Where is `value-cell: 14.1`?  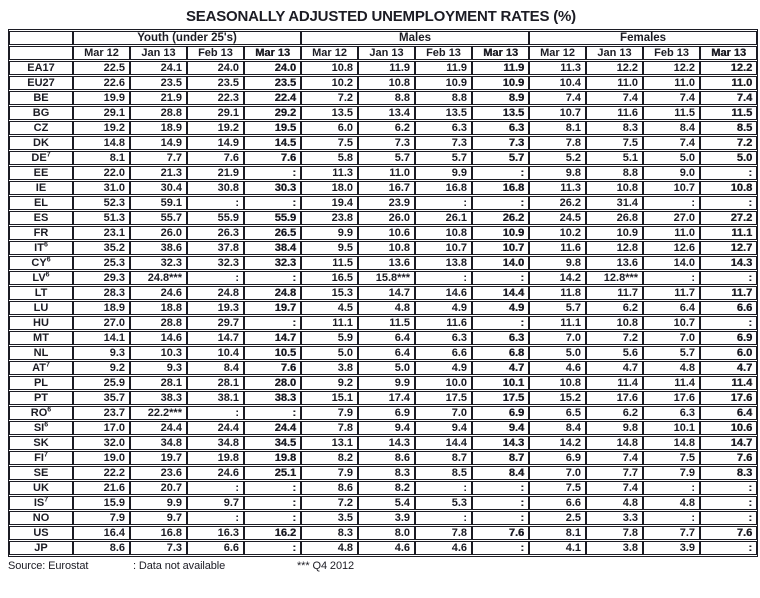
value-cell: 14.1 is located at coordinates (101, 338).